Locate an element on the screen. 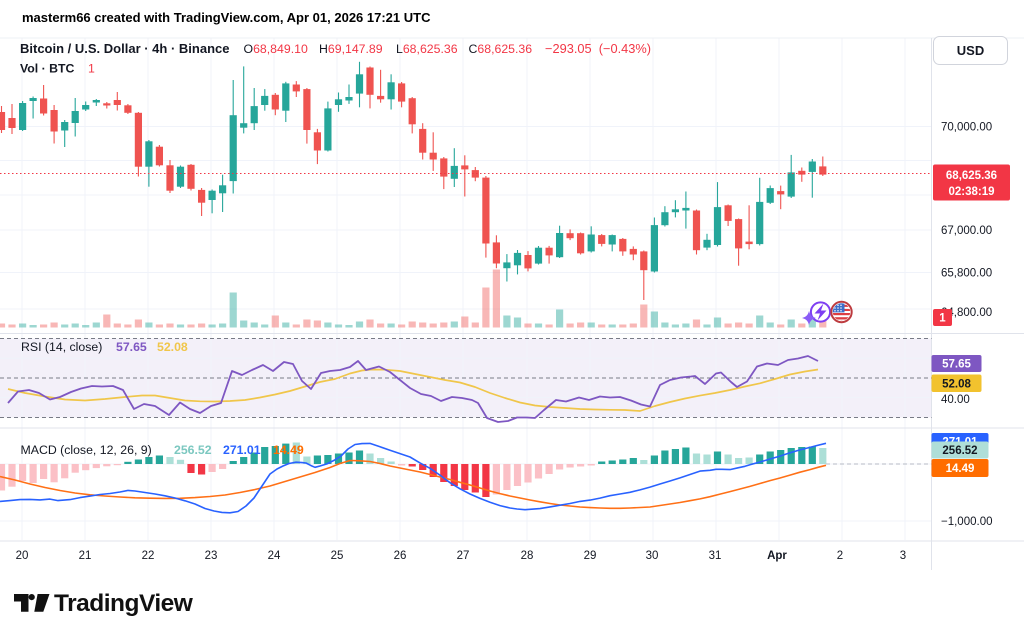  svg-text: 30 is located at coordinates (652, 556).